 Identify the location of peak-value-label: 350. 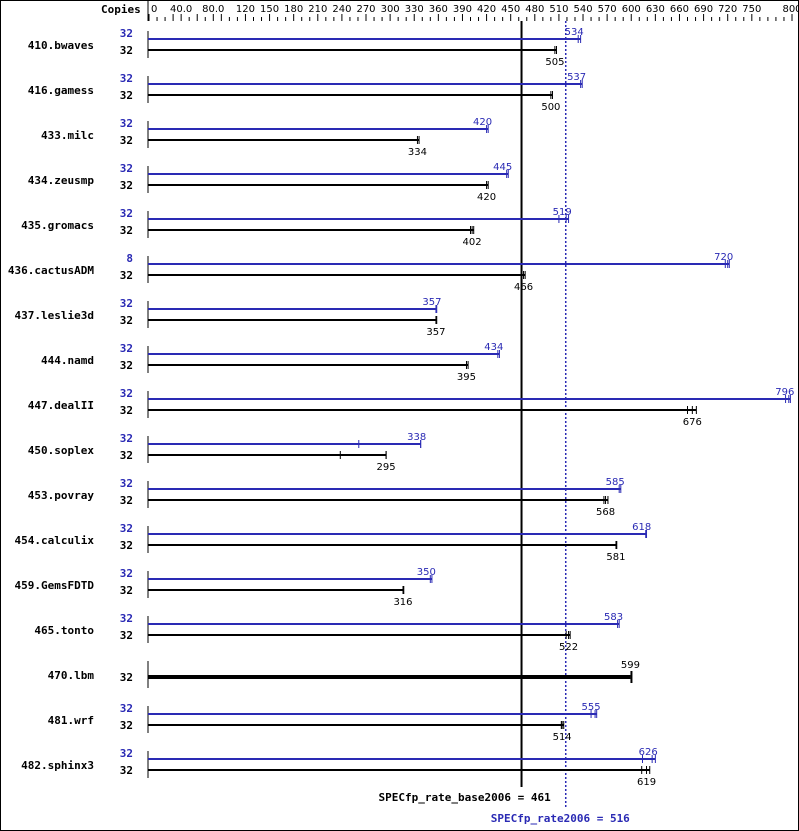
(426, 572).